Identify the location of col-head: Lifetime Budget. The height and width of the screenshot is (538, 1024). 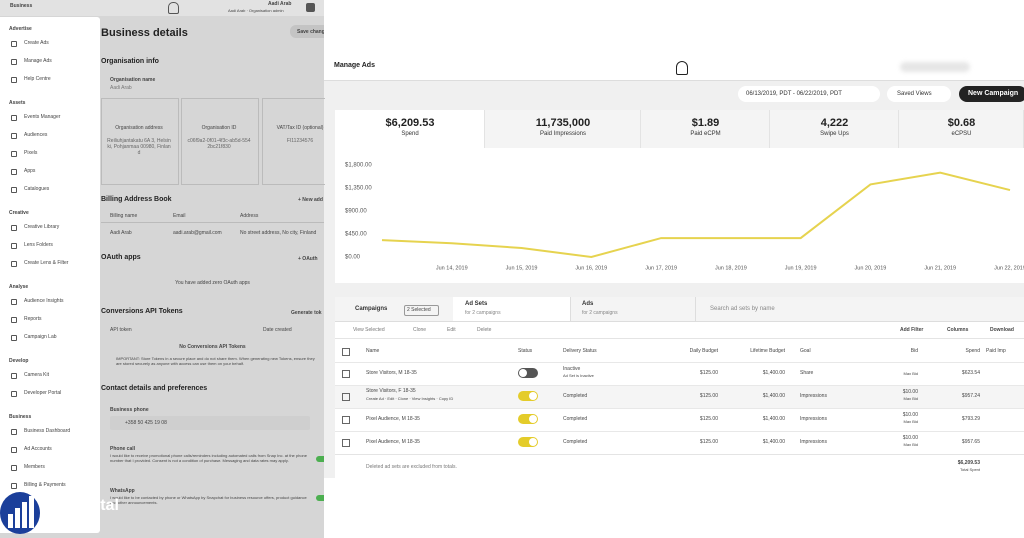
(767, 351).